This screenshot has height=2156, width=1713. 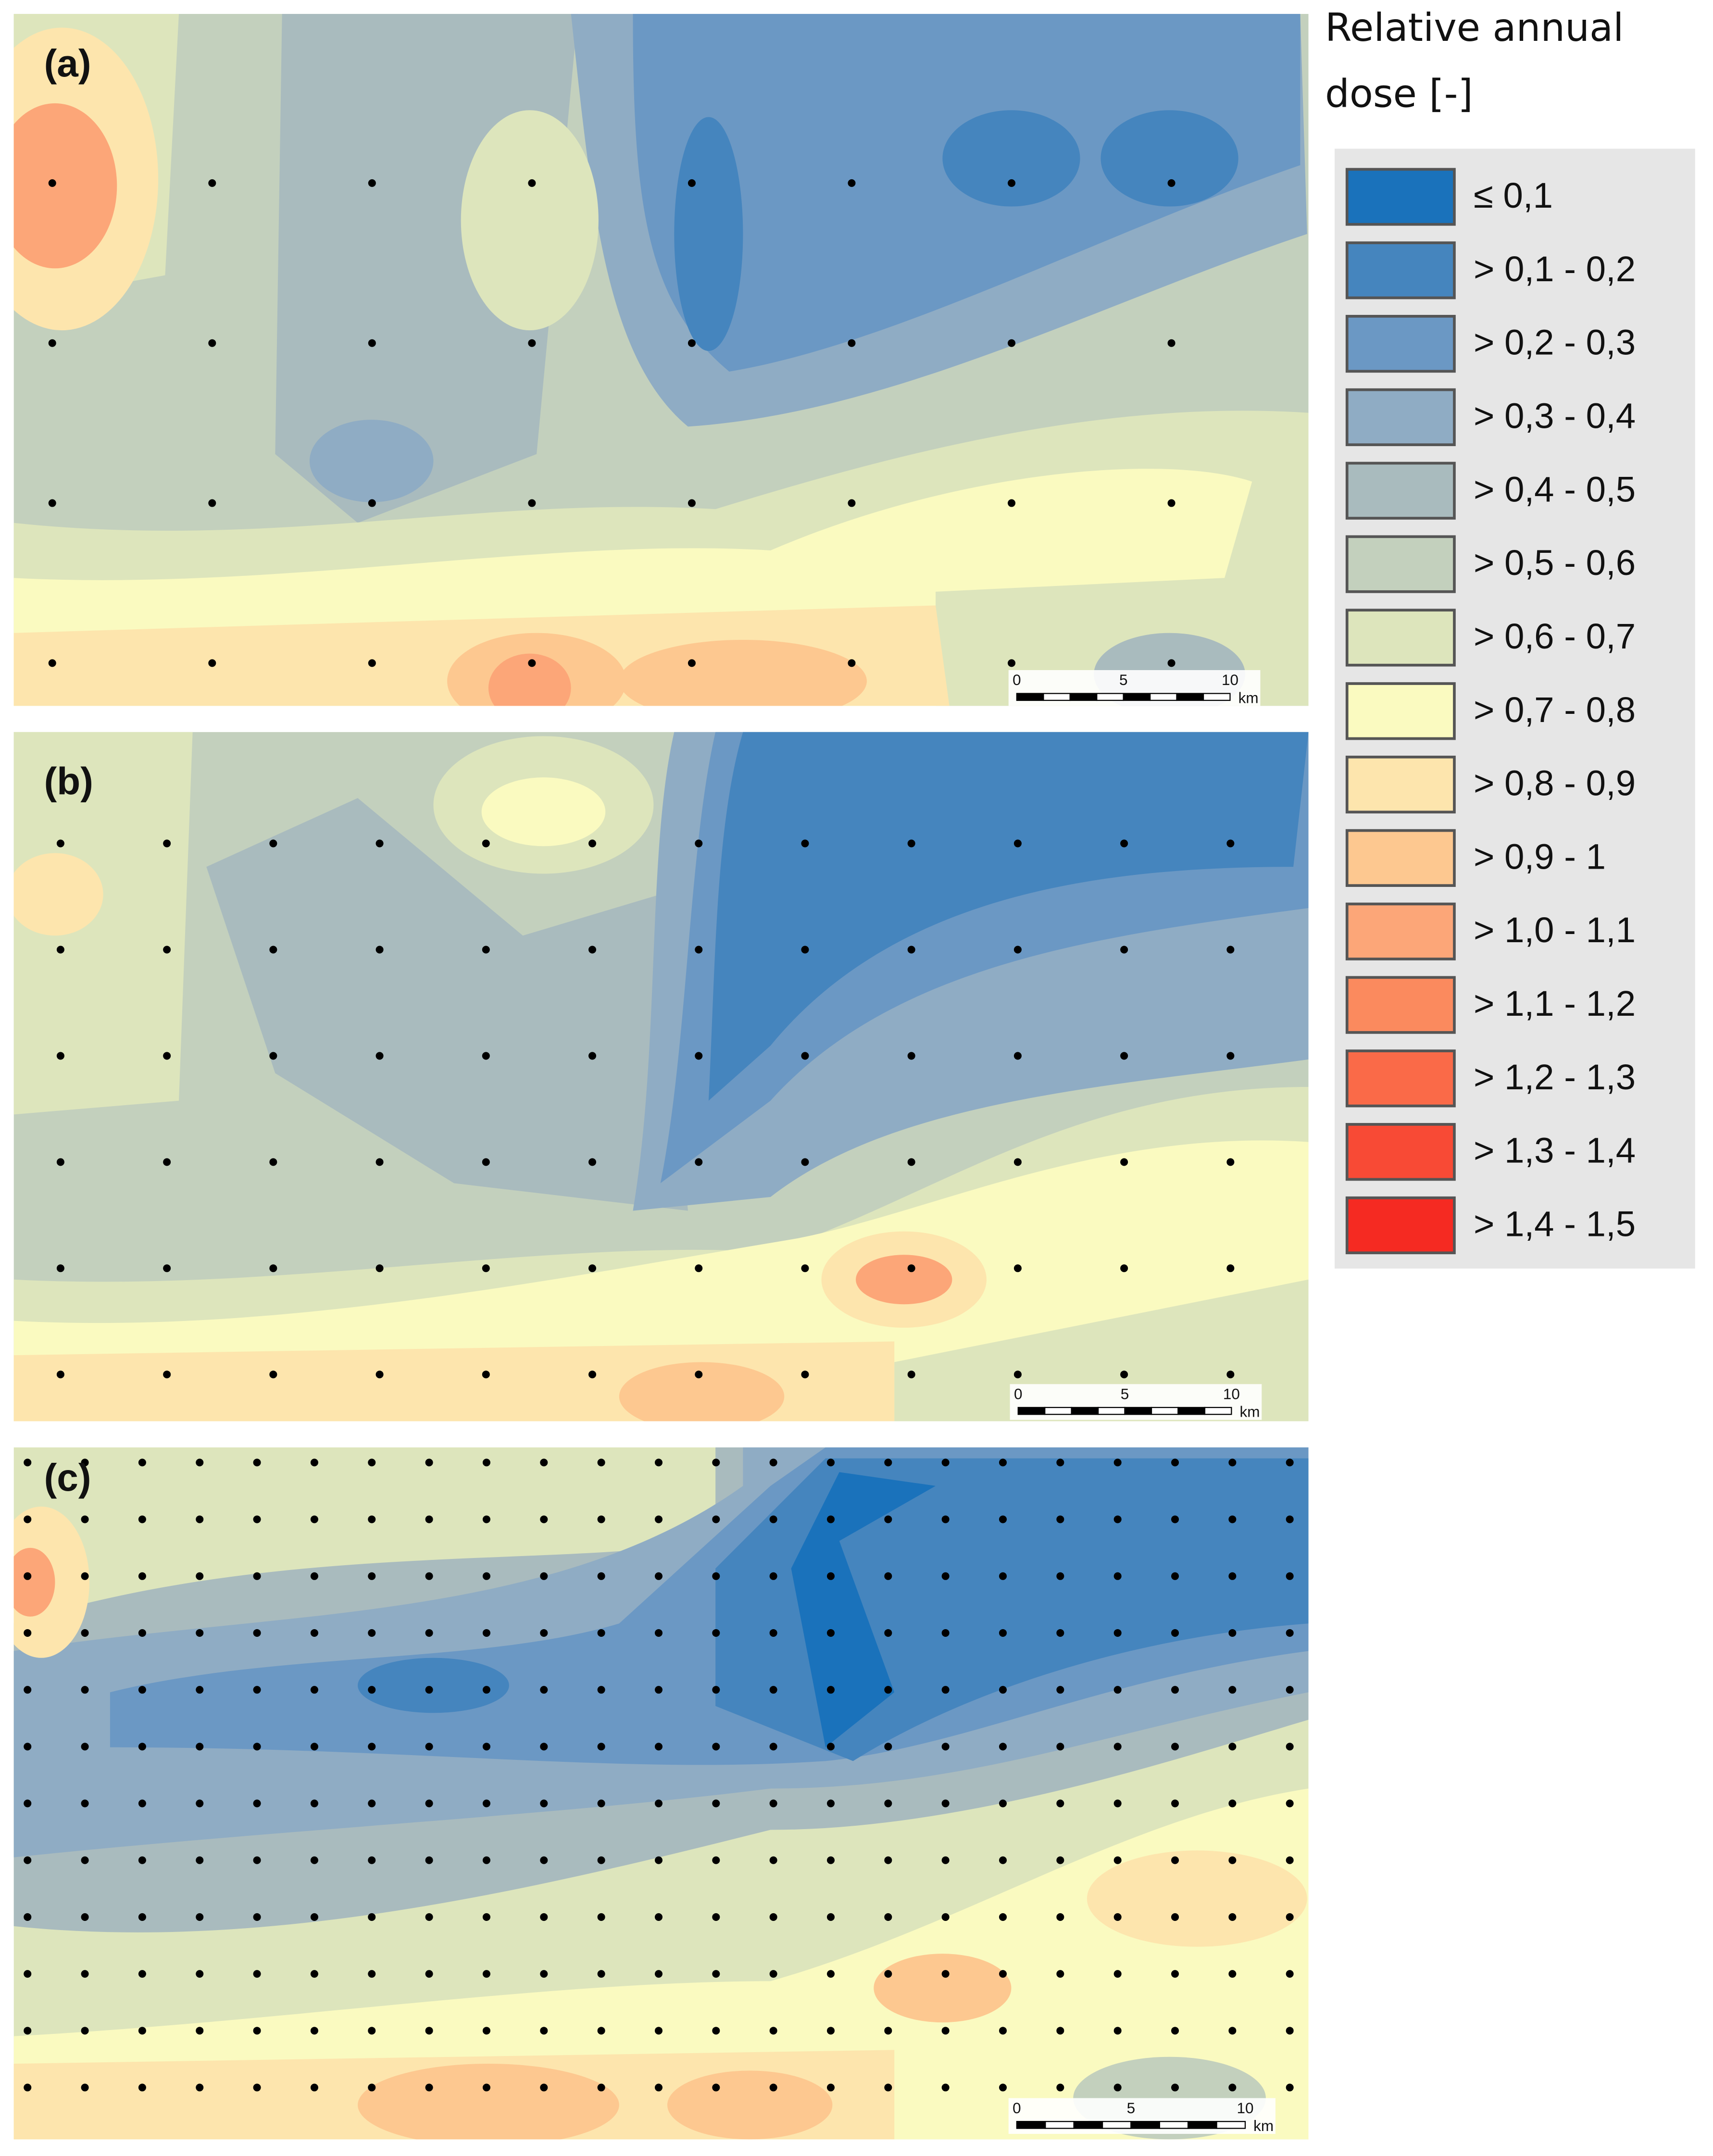 I want to click on panel-label: (b), so click(x=68, y=782).